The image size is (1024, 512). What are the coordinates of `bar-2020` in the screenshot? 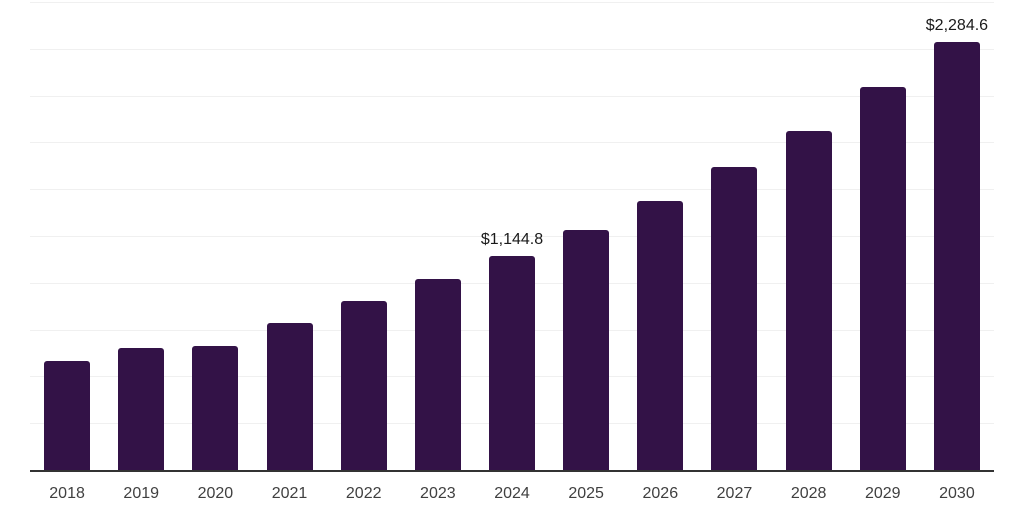 It's located at (215, 407).